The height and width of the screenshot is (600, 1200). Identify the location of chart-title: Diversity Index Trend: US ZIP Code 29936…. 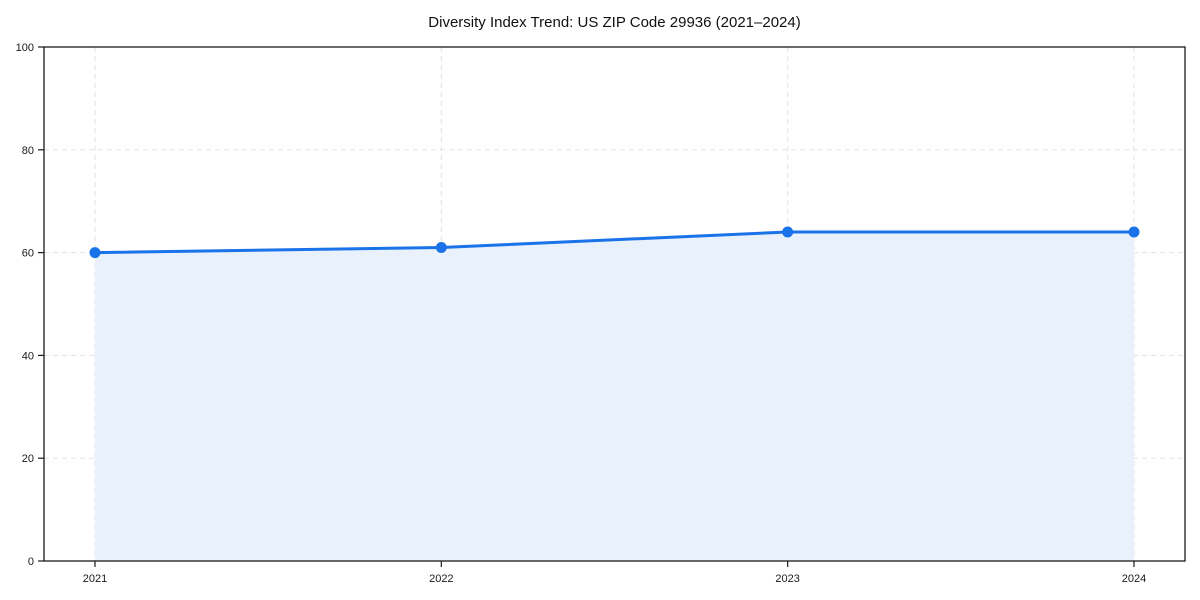
(614, 22).